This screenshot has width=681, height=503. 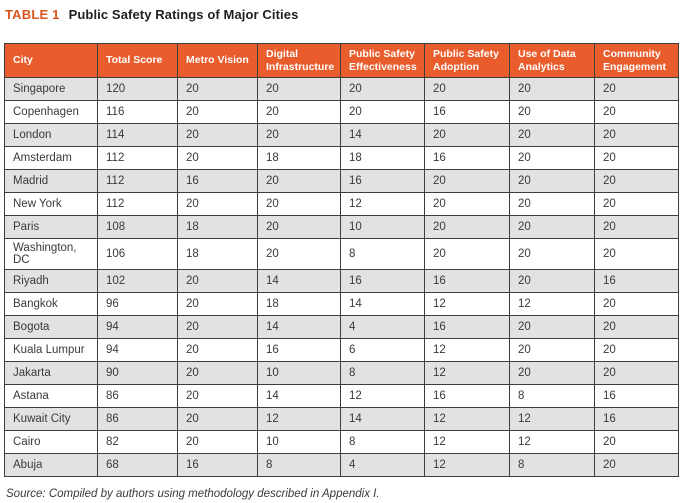 I want to click on table-row: Bangkok 96 20 18 14 12 12 20, so click(x=341, y=304).